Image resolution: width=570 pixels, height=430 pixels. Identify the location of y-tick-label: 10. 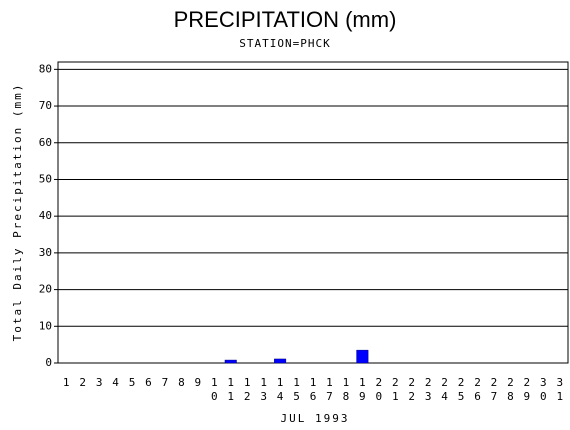
(45, 325).